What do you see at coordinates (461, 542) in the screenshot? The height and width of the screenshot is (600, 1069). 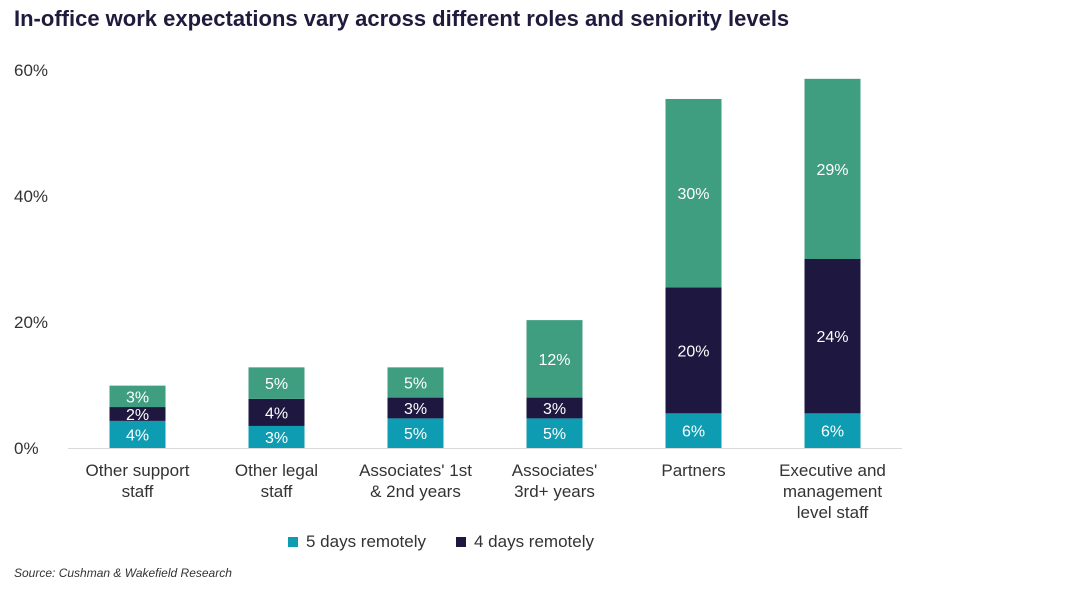 I see `legend-swatch-4-days` at bounding box center [461, 542].